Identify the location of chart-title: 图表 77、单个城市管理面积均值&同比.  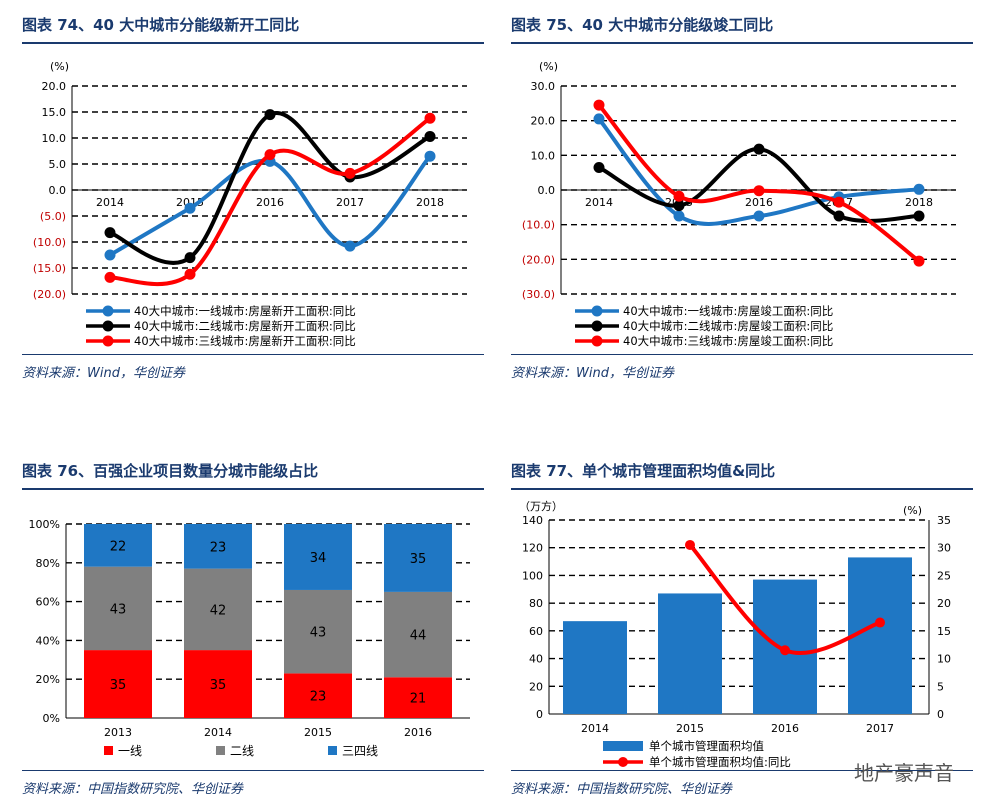
(643, 471).